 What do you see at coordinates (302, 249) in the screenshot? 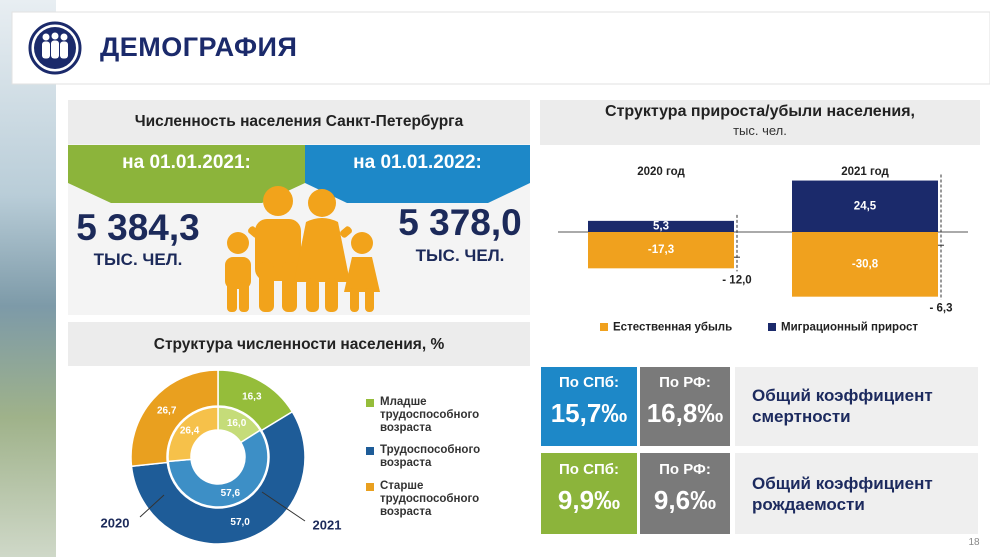
I see `family-icon` at bounding box center [302, 249].